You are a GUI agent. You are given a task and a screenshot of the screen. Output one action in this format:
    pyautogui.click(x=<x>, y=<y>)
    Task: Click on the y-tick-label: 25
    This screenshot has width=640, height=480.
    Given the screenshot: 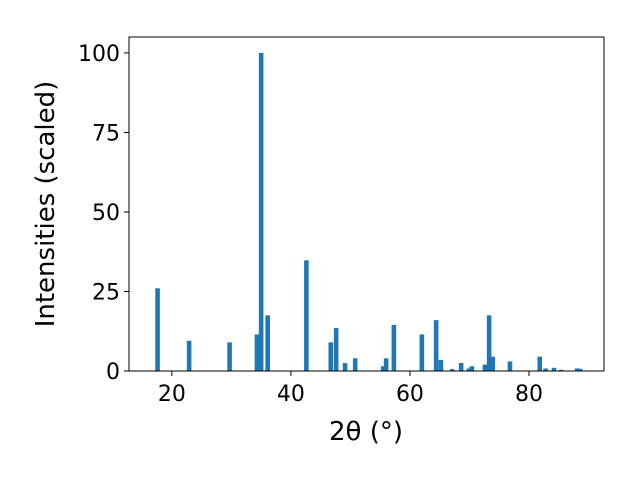 What is the action you would take?
    pyautogui.click(x=106, y=292)
    